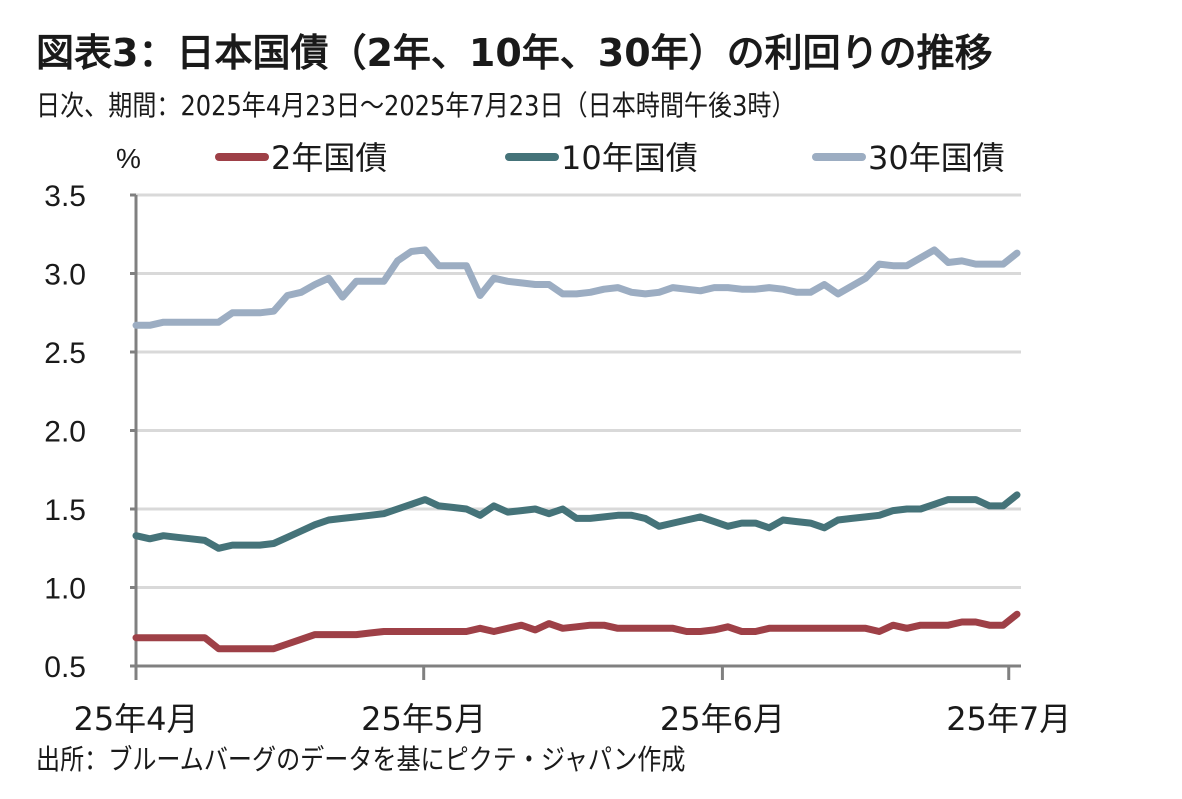  What do you see at coordinates (576, 631) in the screenshot?
I see `series-line-2年国債` at bounding box center [576, 631].